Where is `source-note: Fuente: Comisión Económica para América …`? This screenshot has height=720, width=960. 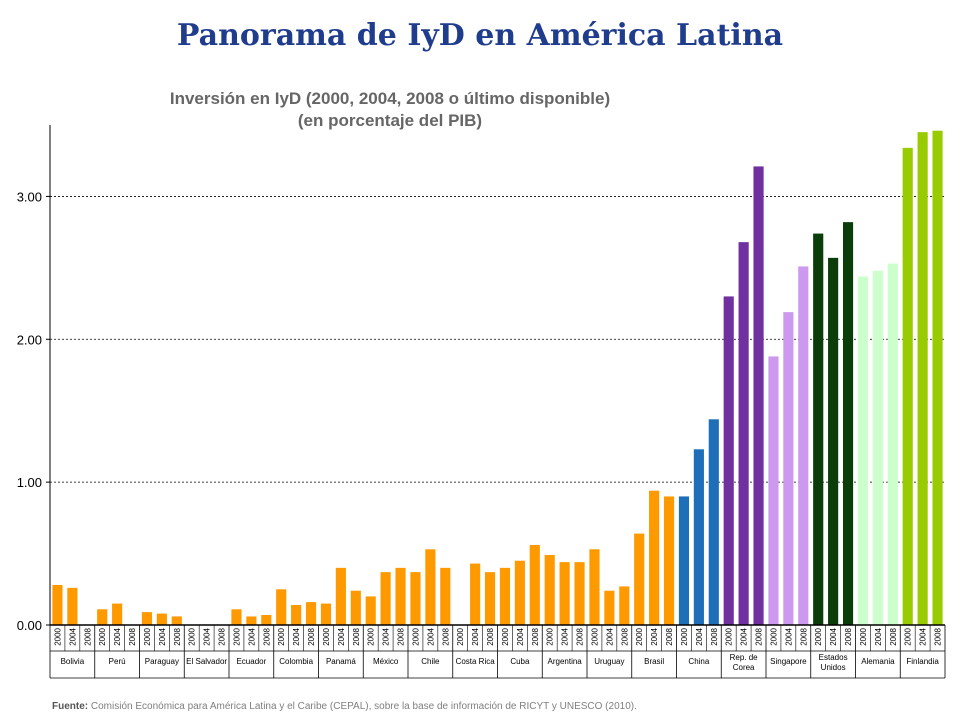 source-note: Fuente: Comisión Económica para América … is located at coordinates (344, 706).